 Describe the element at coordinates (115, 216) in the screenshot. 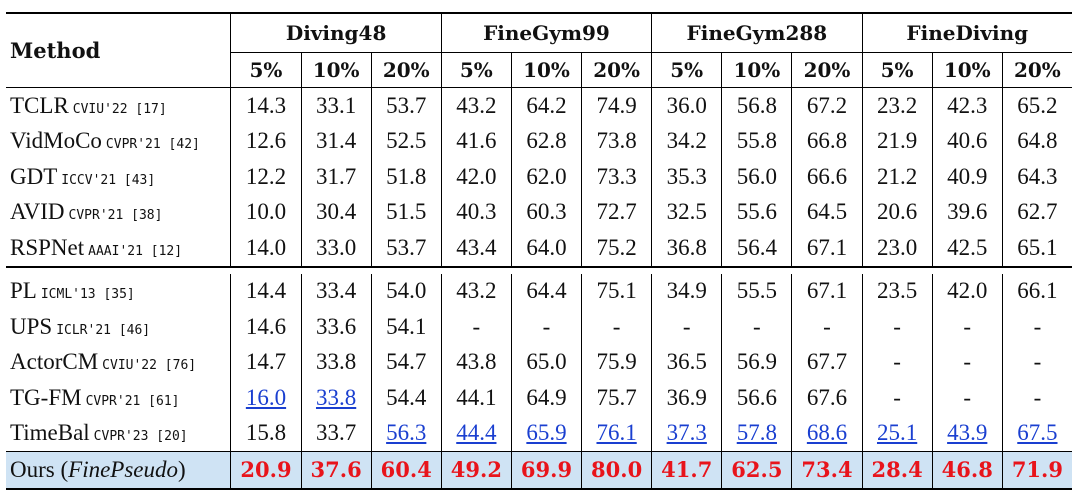

I see `method-venue: CVPR'21 [38]` at that location.